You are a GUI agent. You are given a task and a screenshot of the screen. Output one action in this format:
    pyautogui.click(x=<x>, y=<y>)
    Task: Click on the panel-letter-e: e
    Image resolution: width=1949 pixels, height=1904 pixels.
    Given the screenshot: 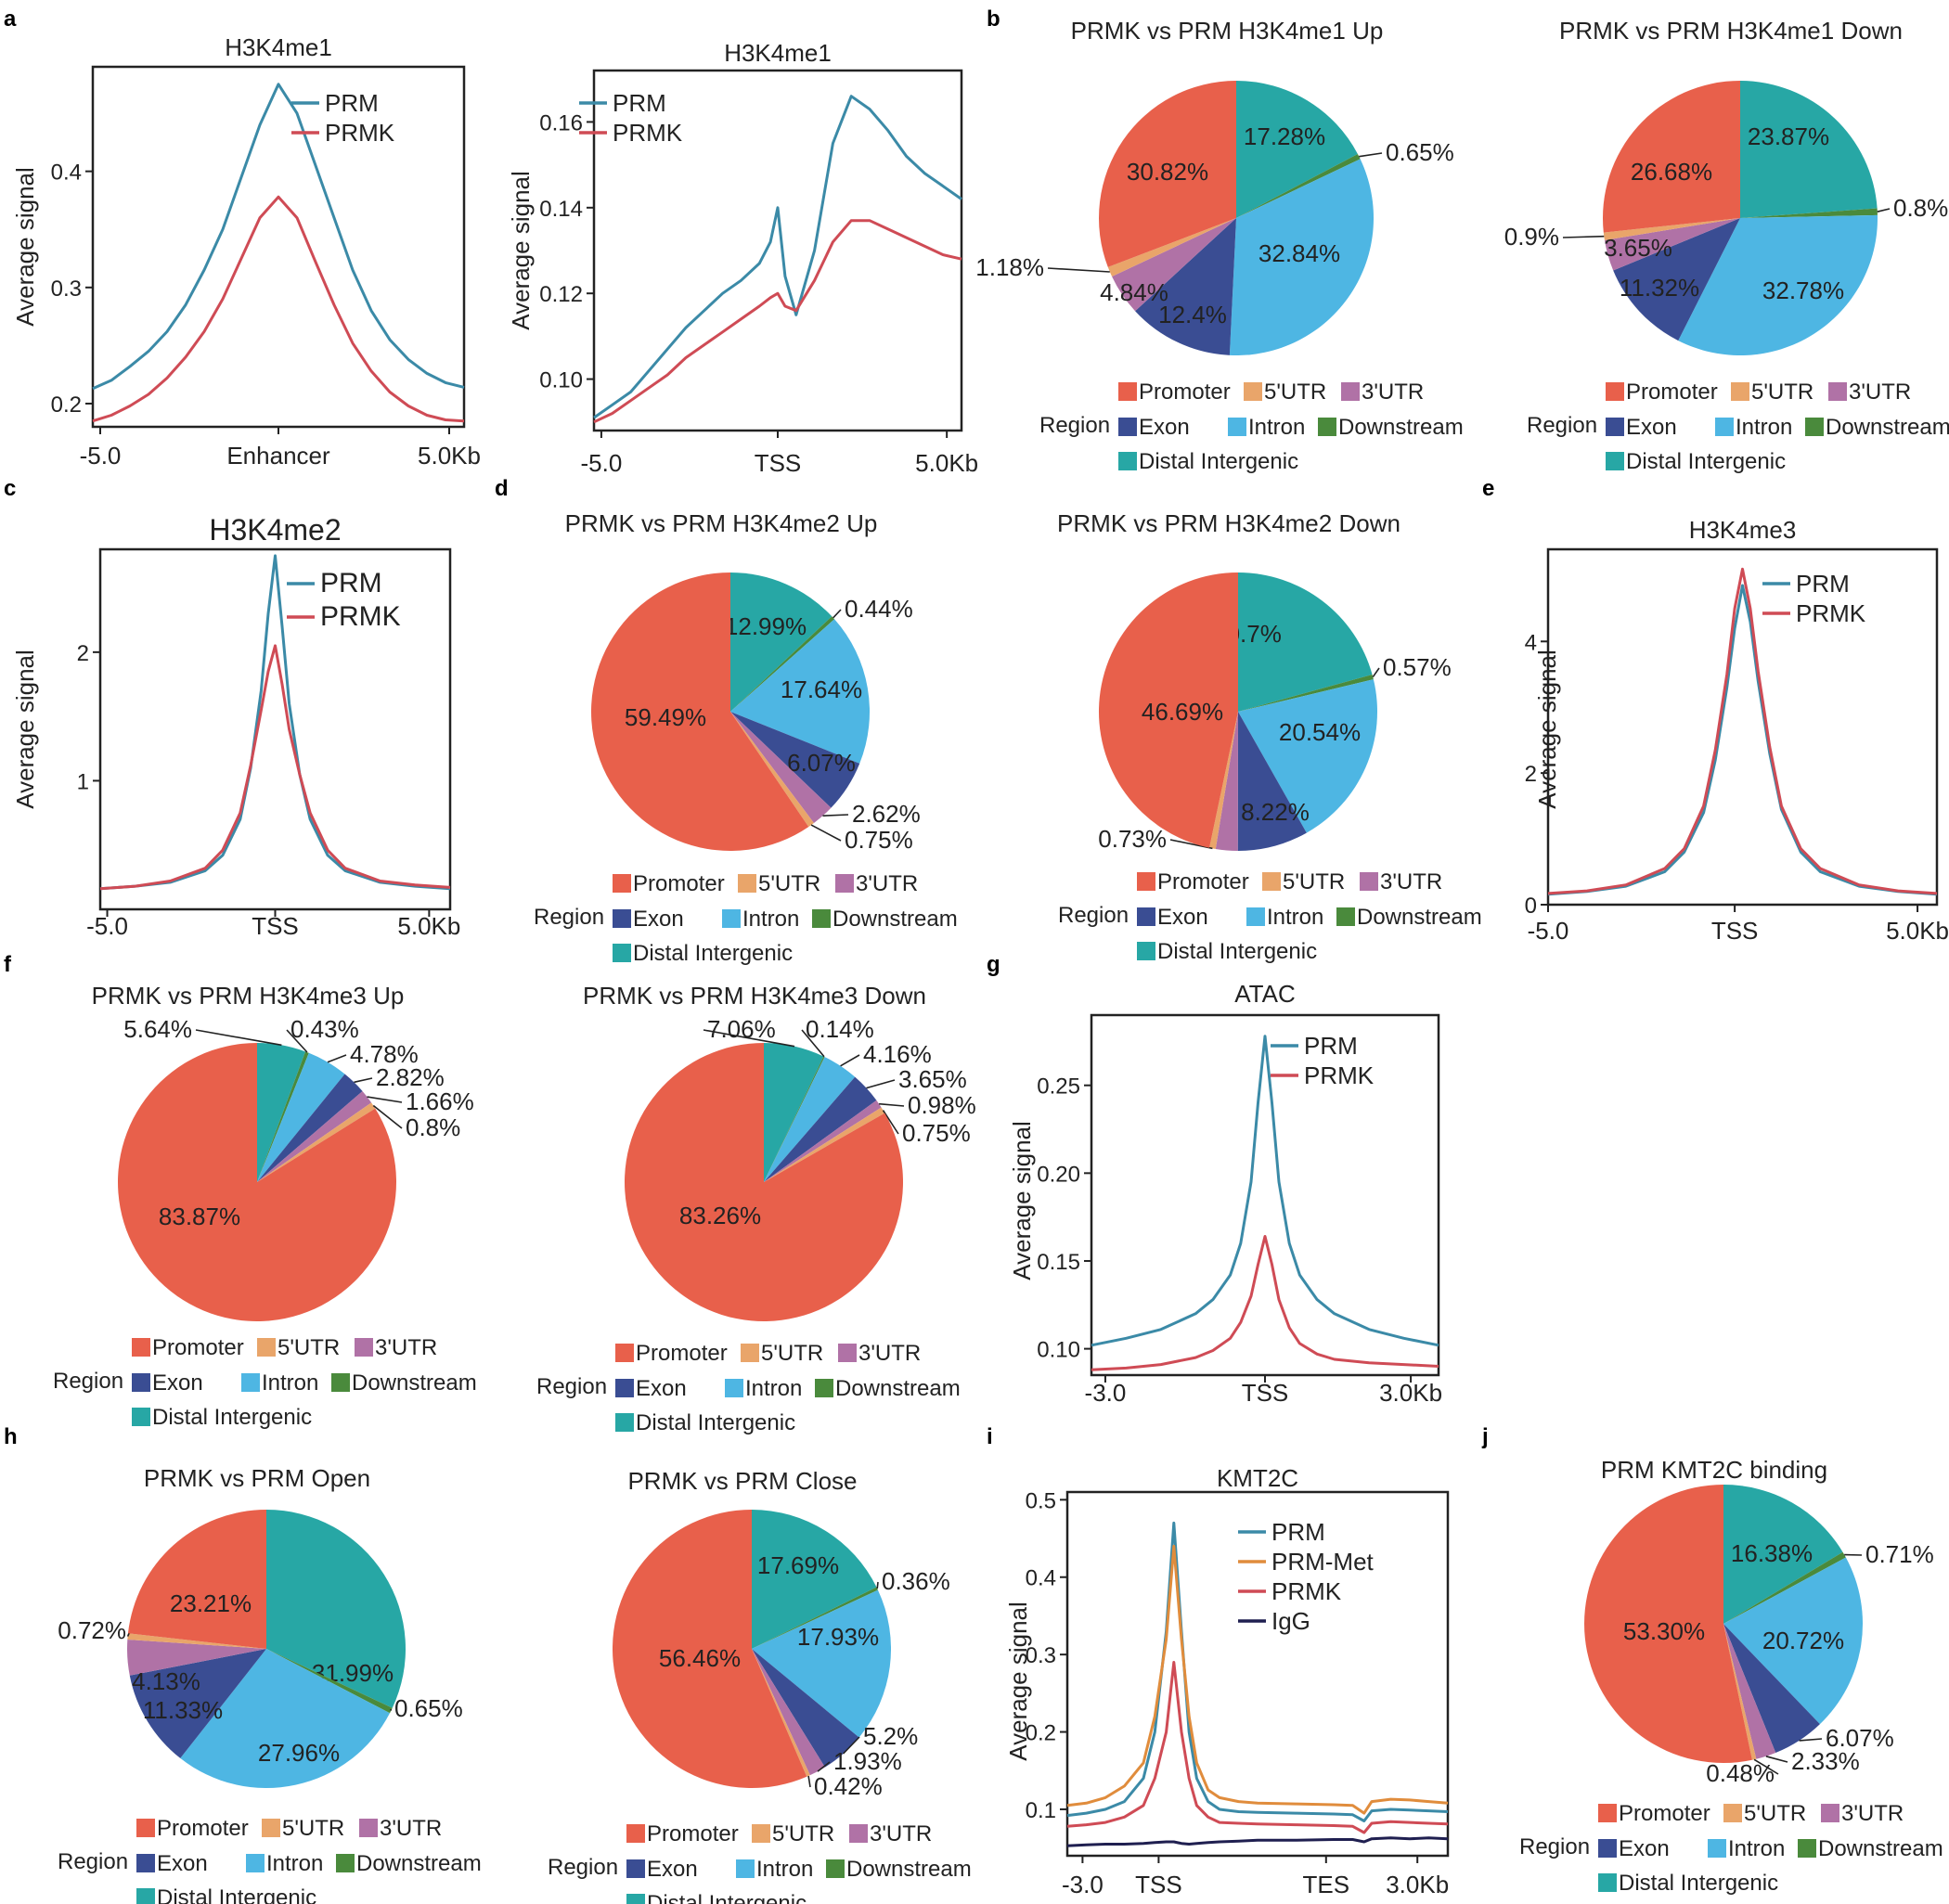 What is the action you would take?
    pyautogui.click(x=1488, y=488)
    